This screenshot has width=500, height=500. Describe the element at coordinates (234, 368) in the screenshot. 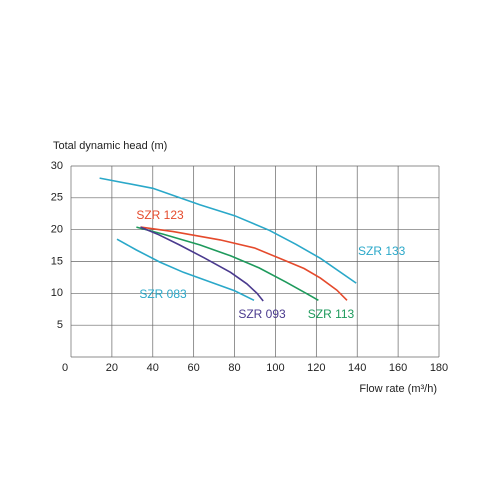

I see `x-tick-label: 80` at that location.